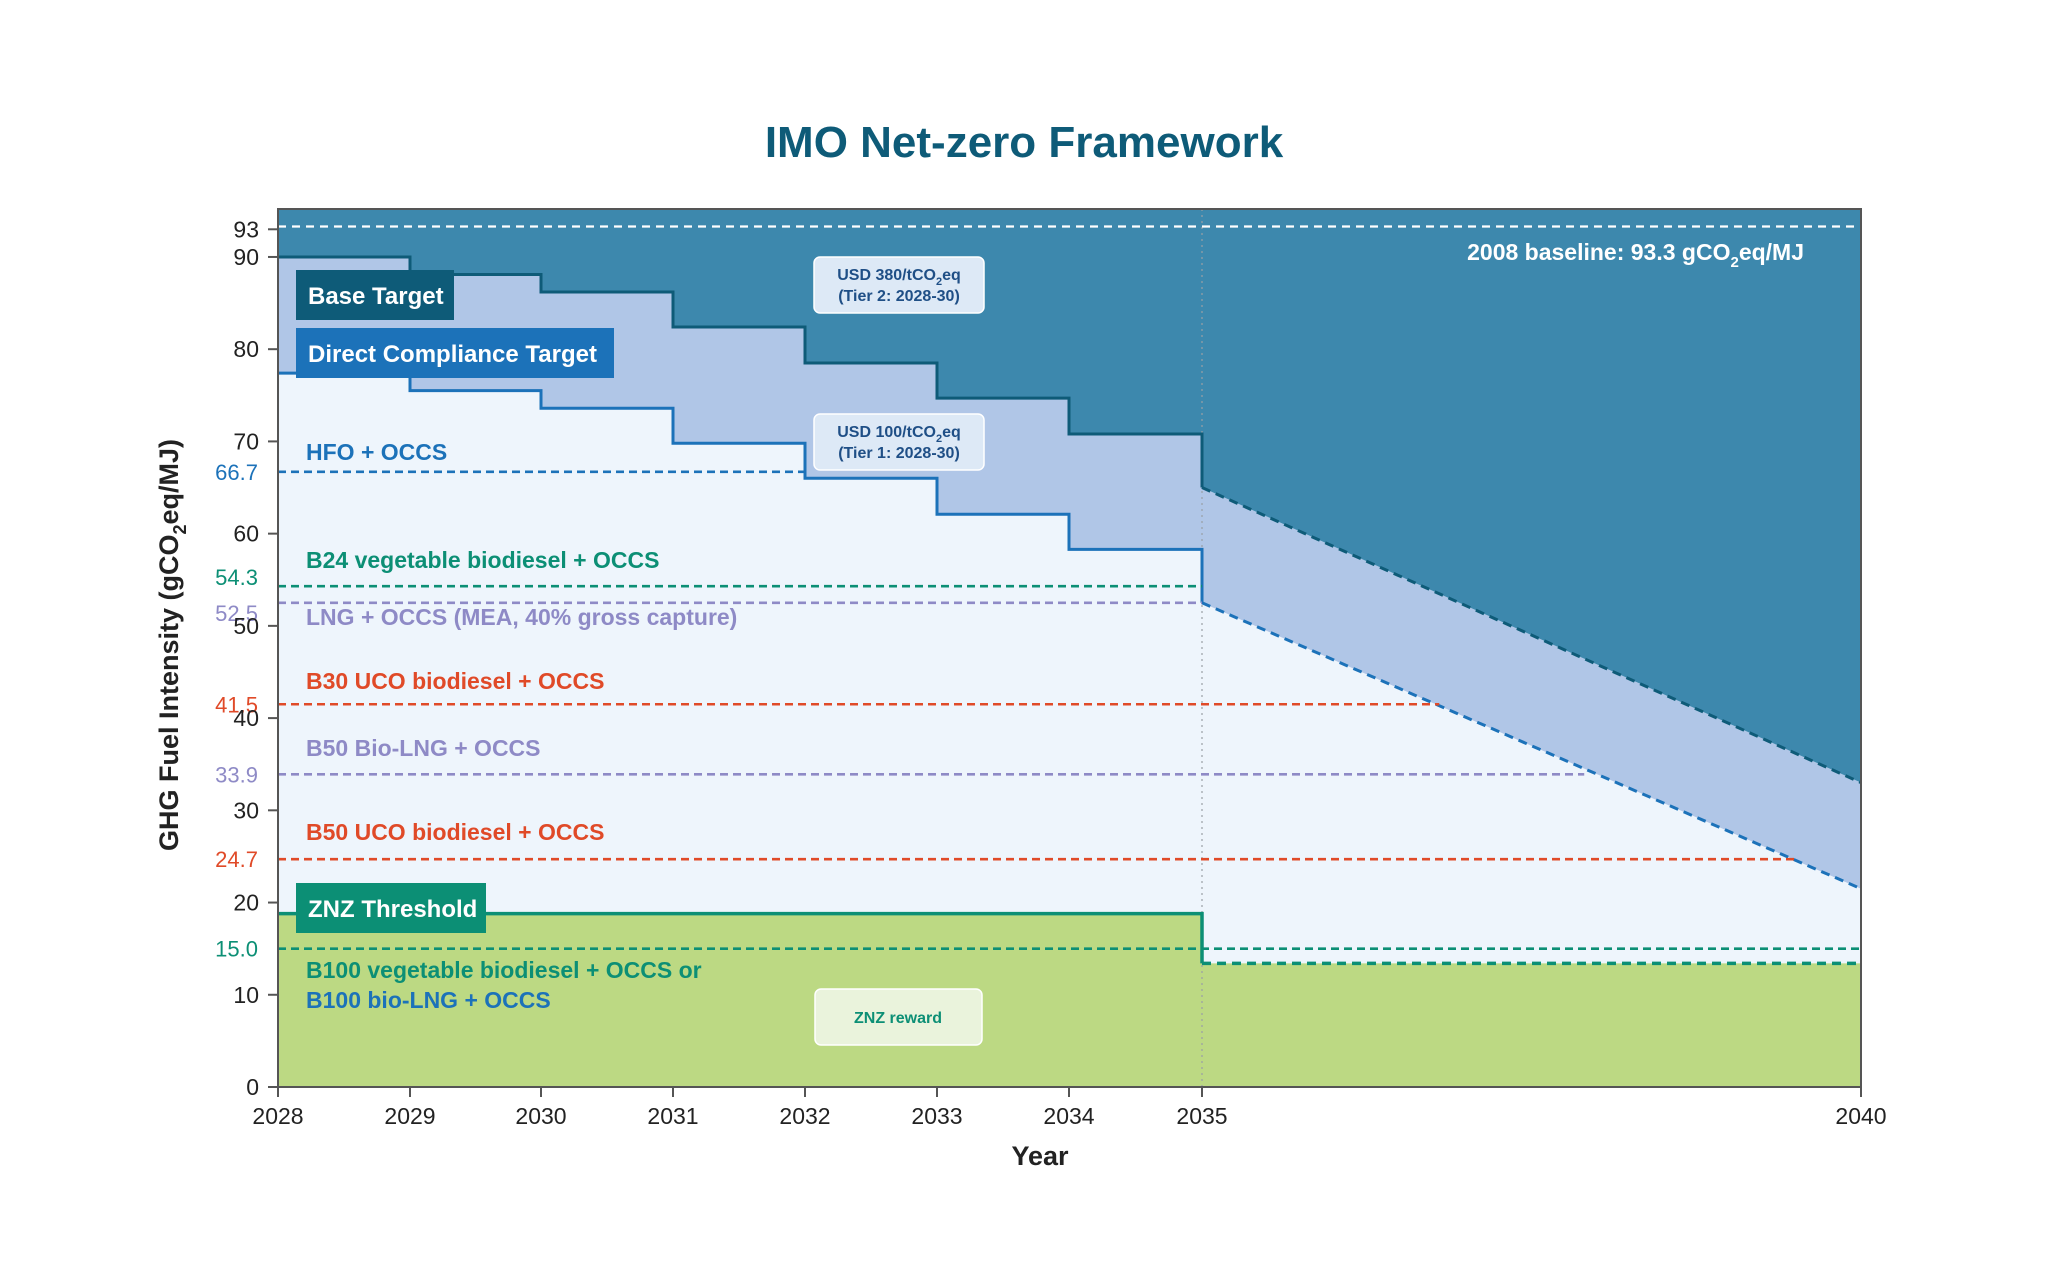  I want to click on y-tick-label: 40, so click(246, 718).